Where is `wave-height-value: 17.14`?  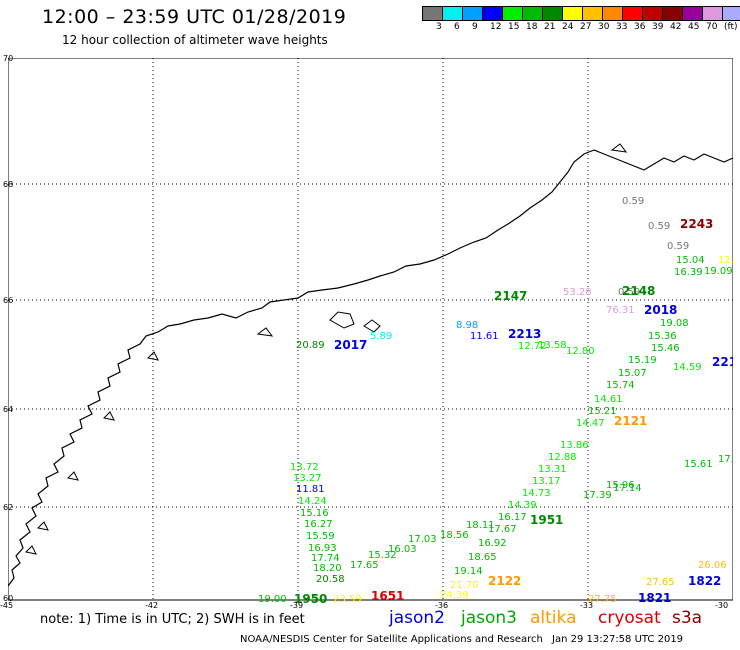 wave-height-value: 17.14 is located at coordinates (627, 488).